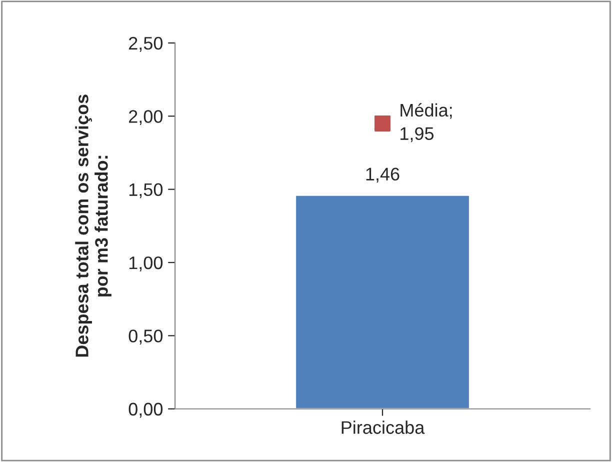 The width and height of the screenshot is (612, 462). I want to click on y-tick-label: 0,50, so click(145, 337).